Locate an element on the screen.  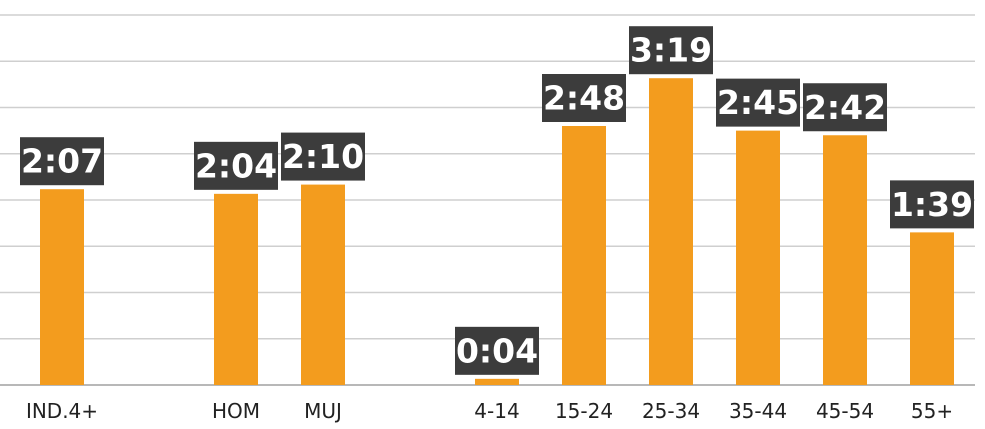
data-label: 2:07 is located at coordinates (62, 161).